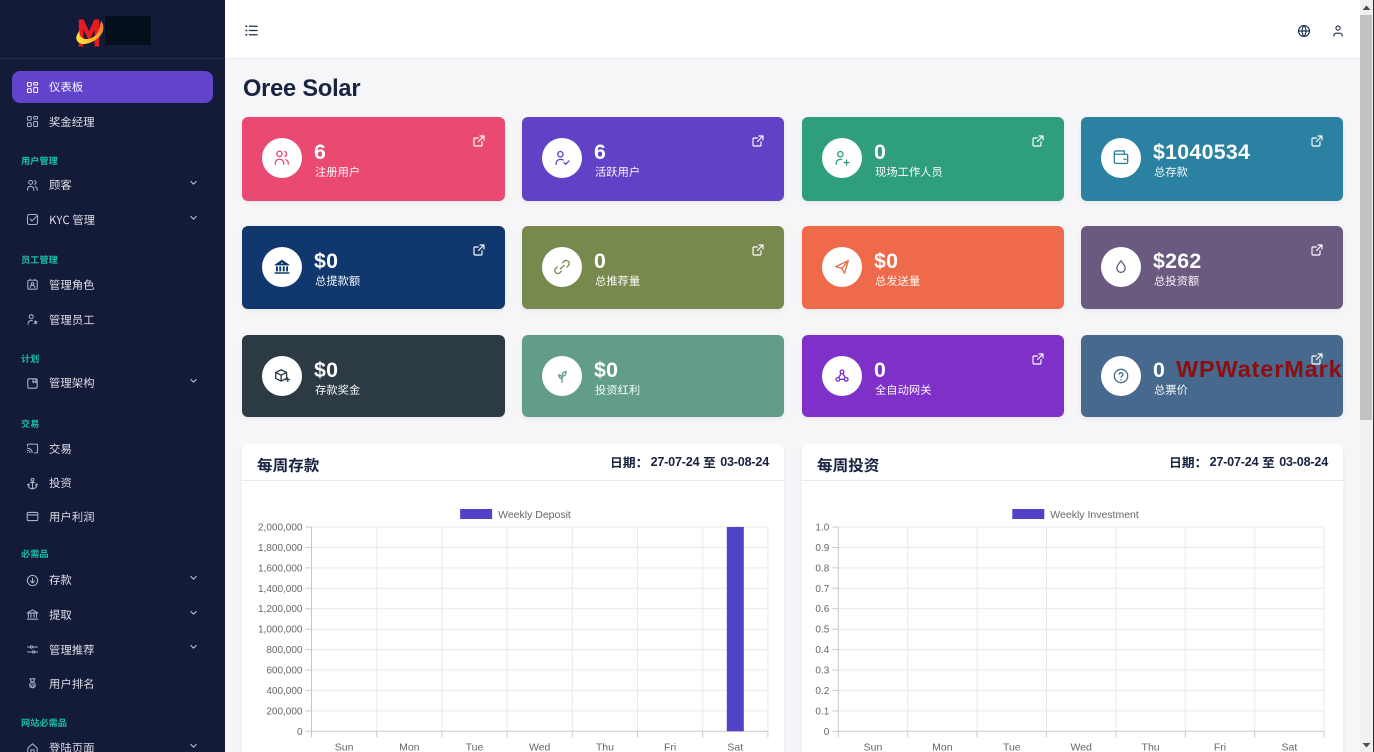  I want to click on svg-text: 0.3, so click(822, 671).